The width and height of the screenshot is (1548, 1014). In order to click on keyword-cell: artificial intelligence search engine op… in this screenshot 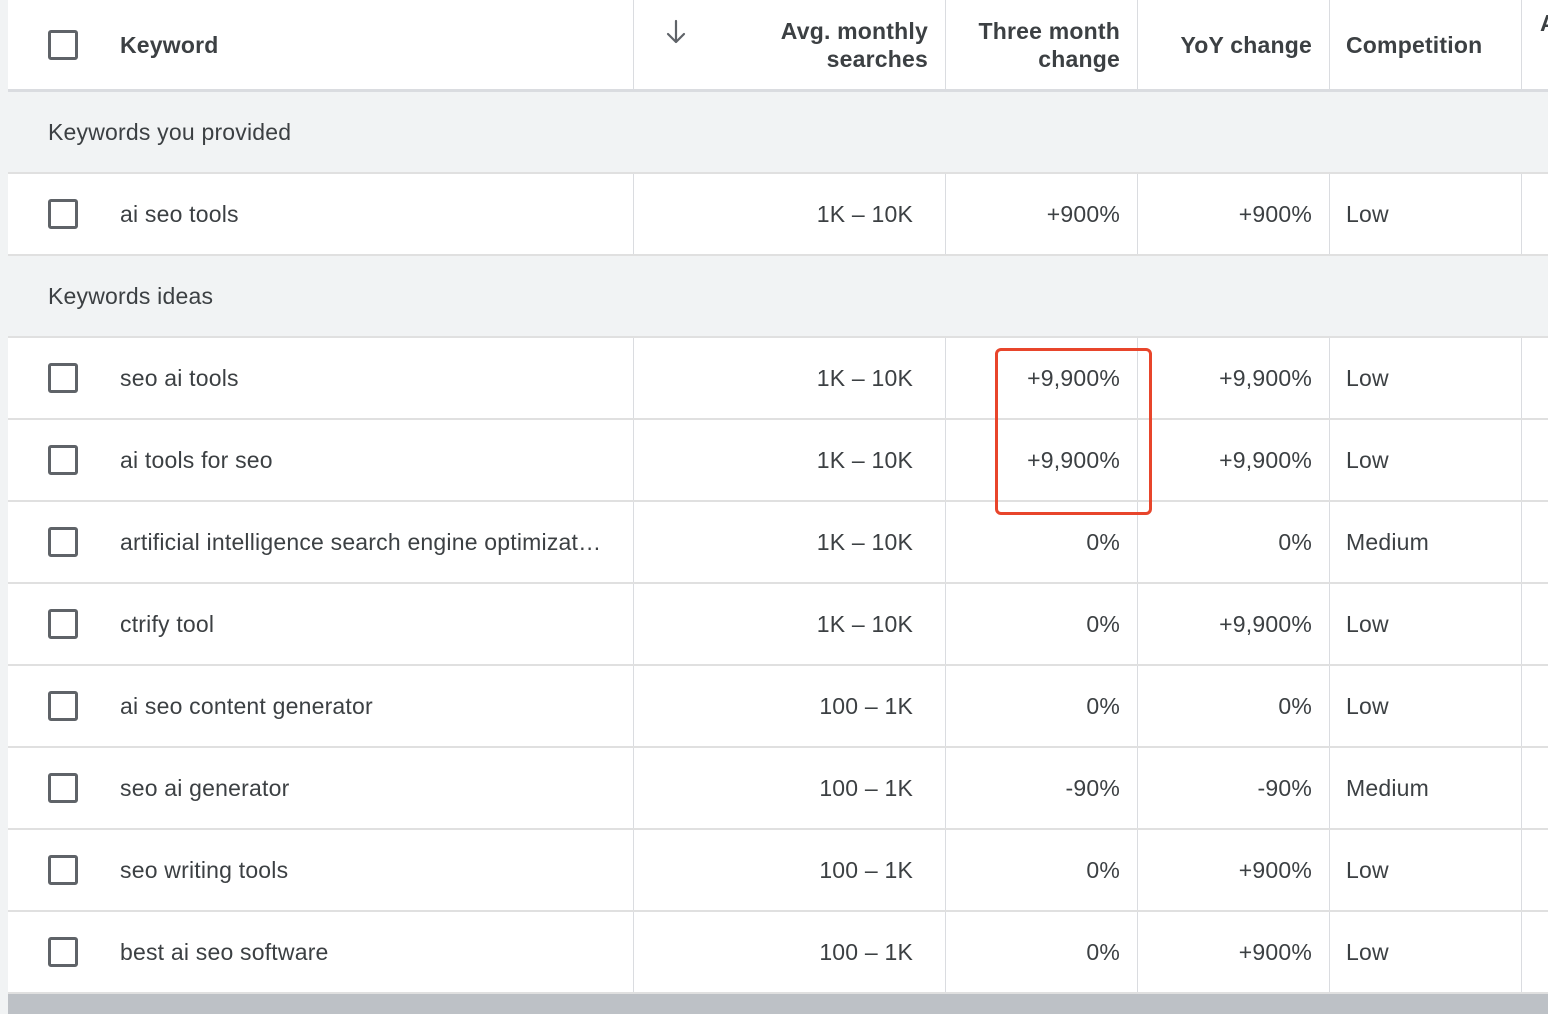, I will do `click(370, 542)`.